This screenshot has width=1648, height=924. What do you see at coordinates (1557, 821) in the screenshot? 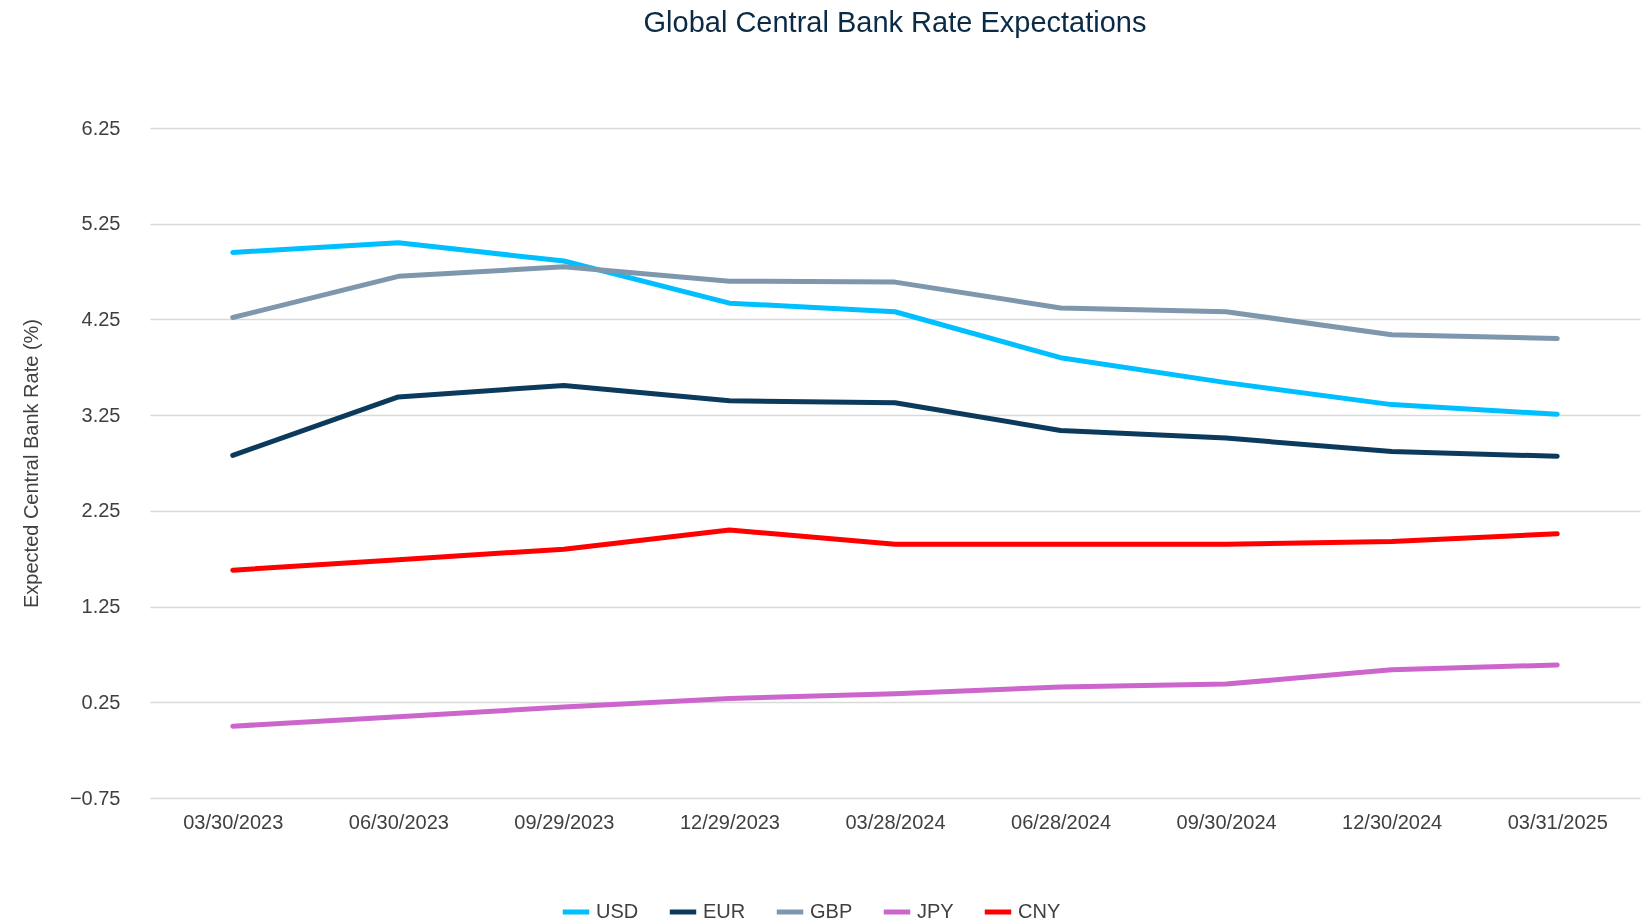
I see `x-tick-label: 03/31/2025` at bounding box center [1557, 821].